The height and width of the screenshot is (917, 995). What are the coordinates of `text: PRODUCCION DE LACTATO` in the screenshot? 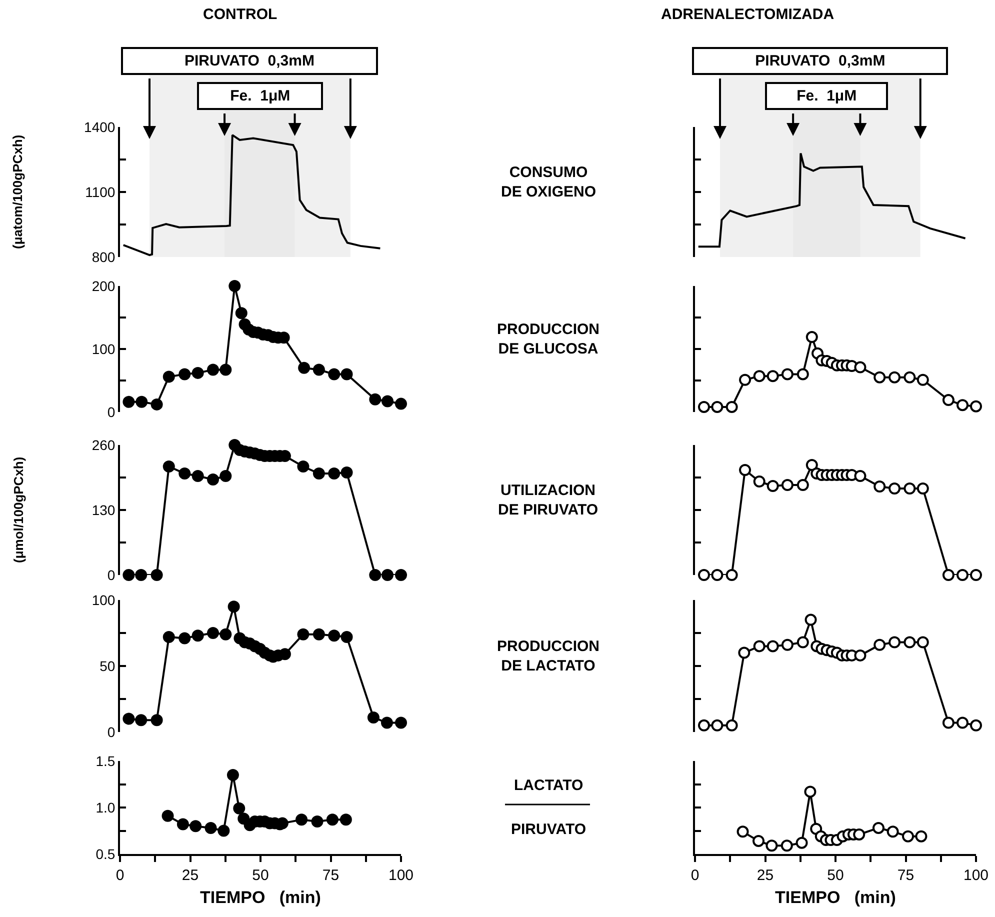 It's located at (548, 656).